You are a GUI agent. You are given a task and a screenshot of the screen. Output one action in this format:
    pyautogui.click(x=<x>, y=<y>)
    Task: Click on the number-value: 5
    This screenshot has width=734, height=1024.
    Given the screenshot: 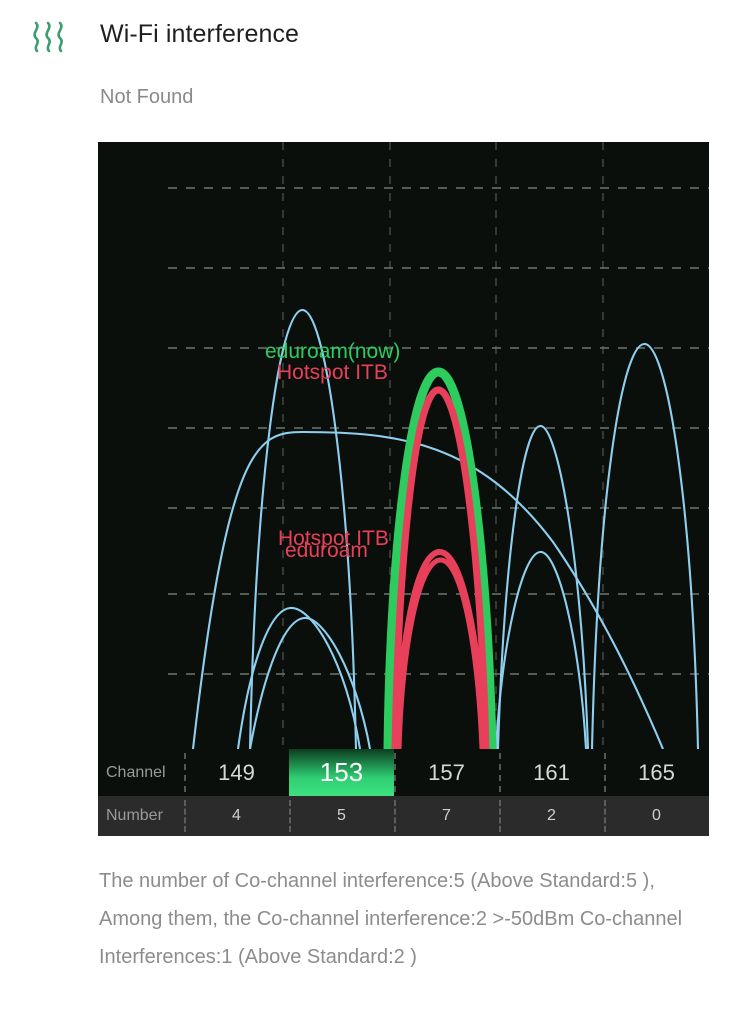 What is the action you would take?
    pyautogui.click(x=341, y=815)
    